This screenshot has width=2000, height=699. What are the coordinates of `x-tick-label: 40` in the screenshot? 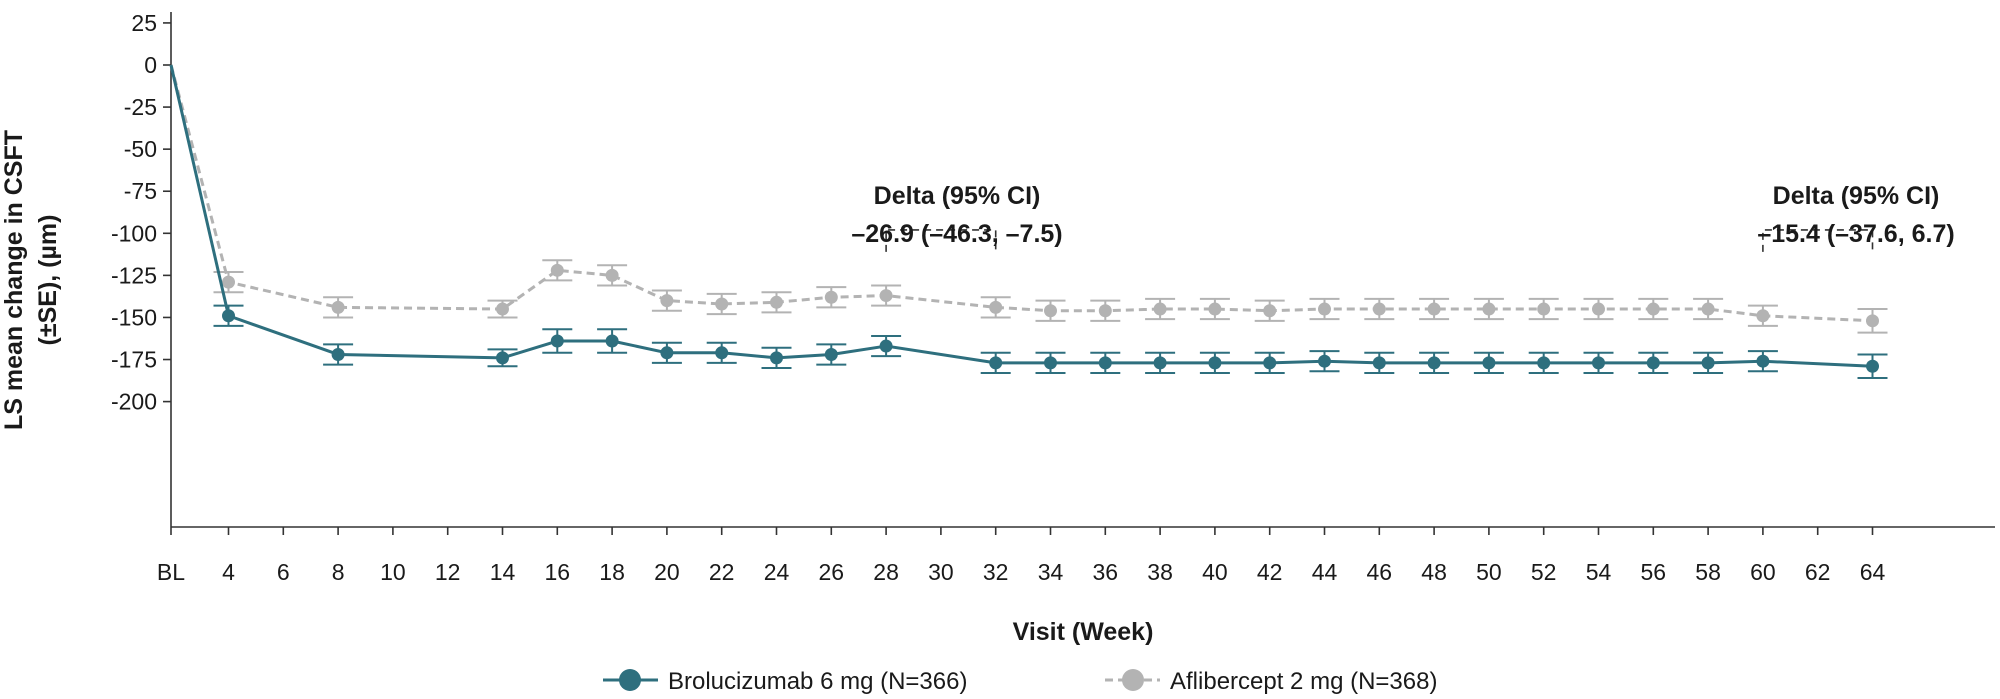 It's located at (1215, 572).